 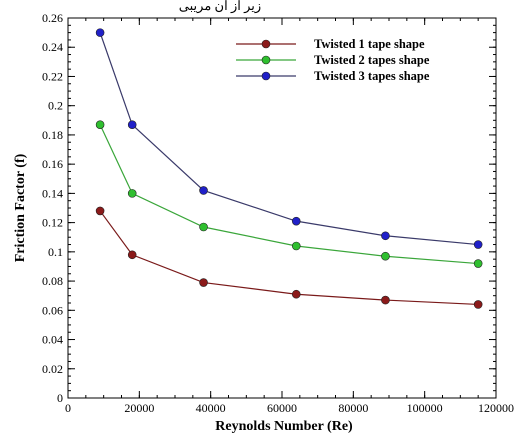 I want to click on legend-label: Twisted 3 tapes shape, so click(x=372, y=76).